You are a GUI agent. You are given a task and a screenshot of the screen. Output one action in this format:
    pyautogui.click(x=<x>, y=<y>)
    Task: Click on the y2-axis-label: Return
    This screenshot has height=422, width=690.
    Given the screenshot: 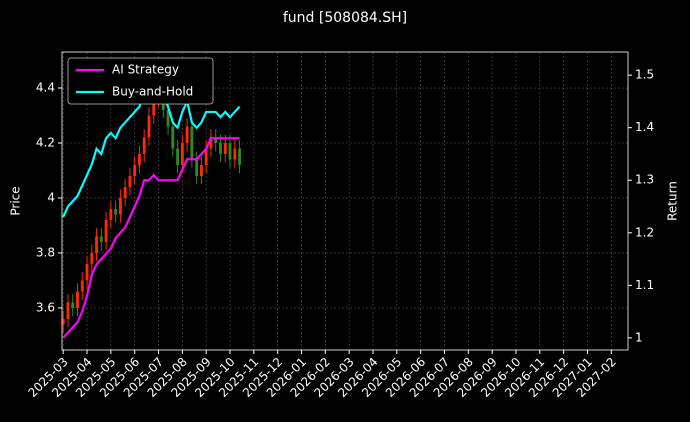 What is the action you would take?
    pyautogui.click(x=673, y=201)
    